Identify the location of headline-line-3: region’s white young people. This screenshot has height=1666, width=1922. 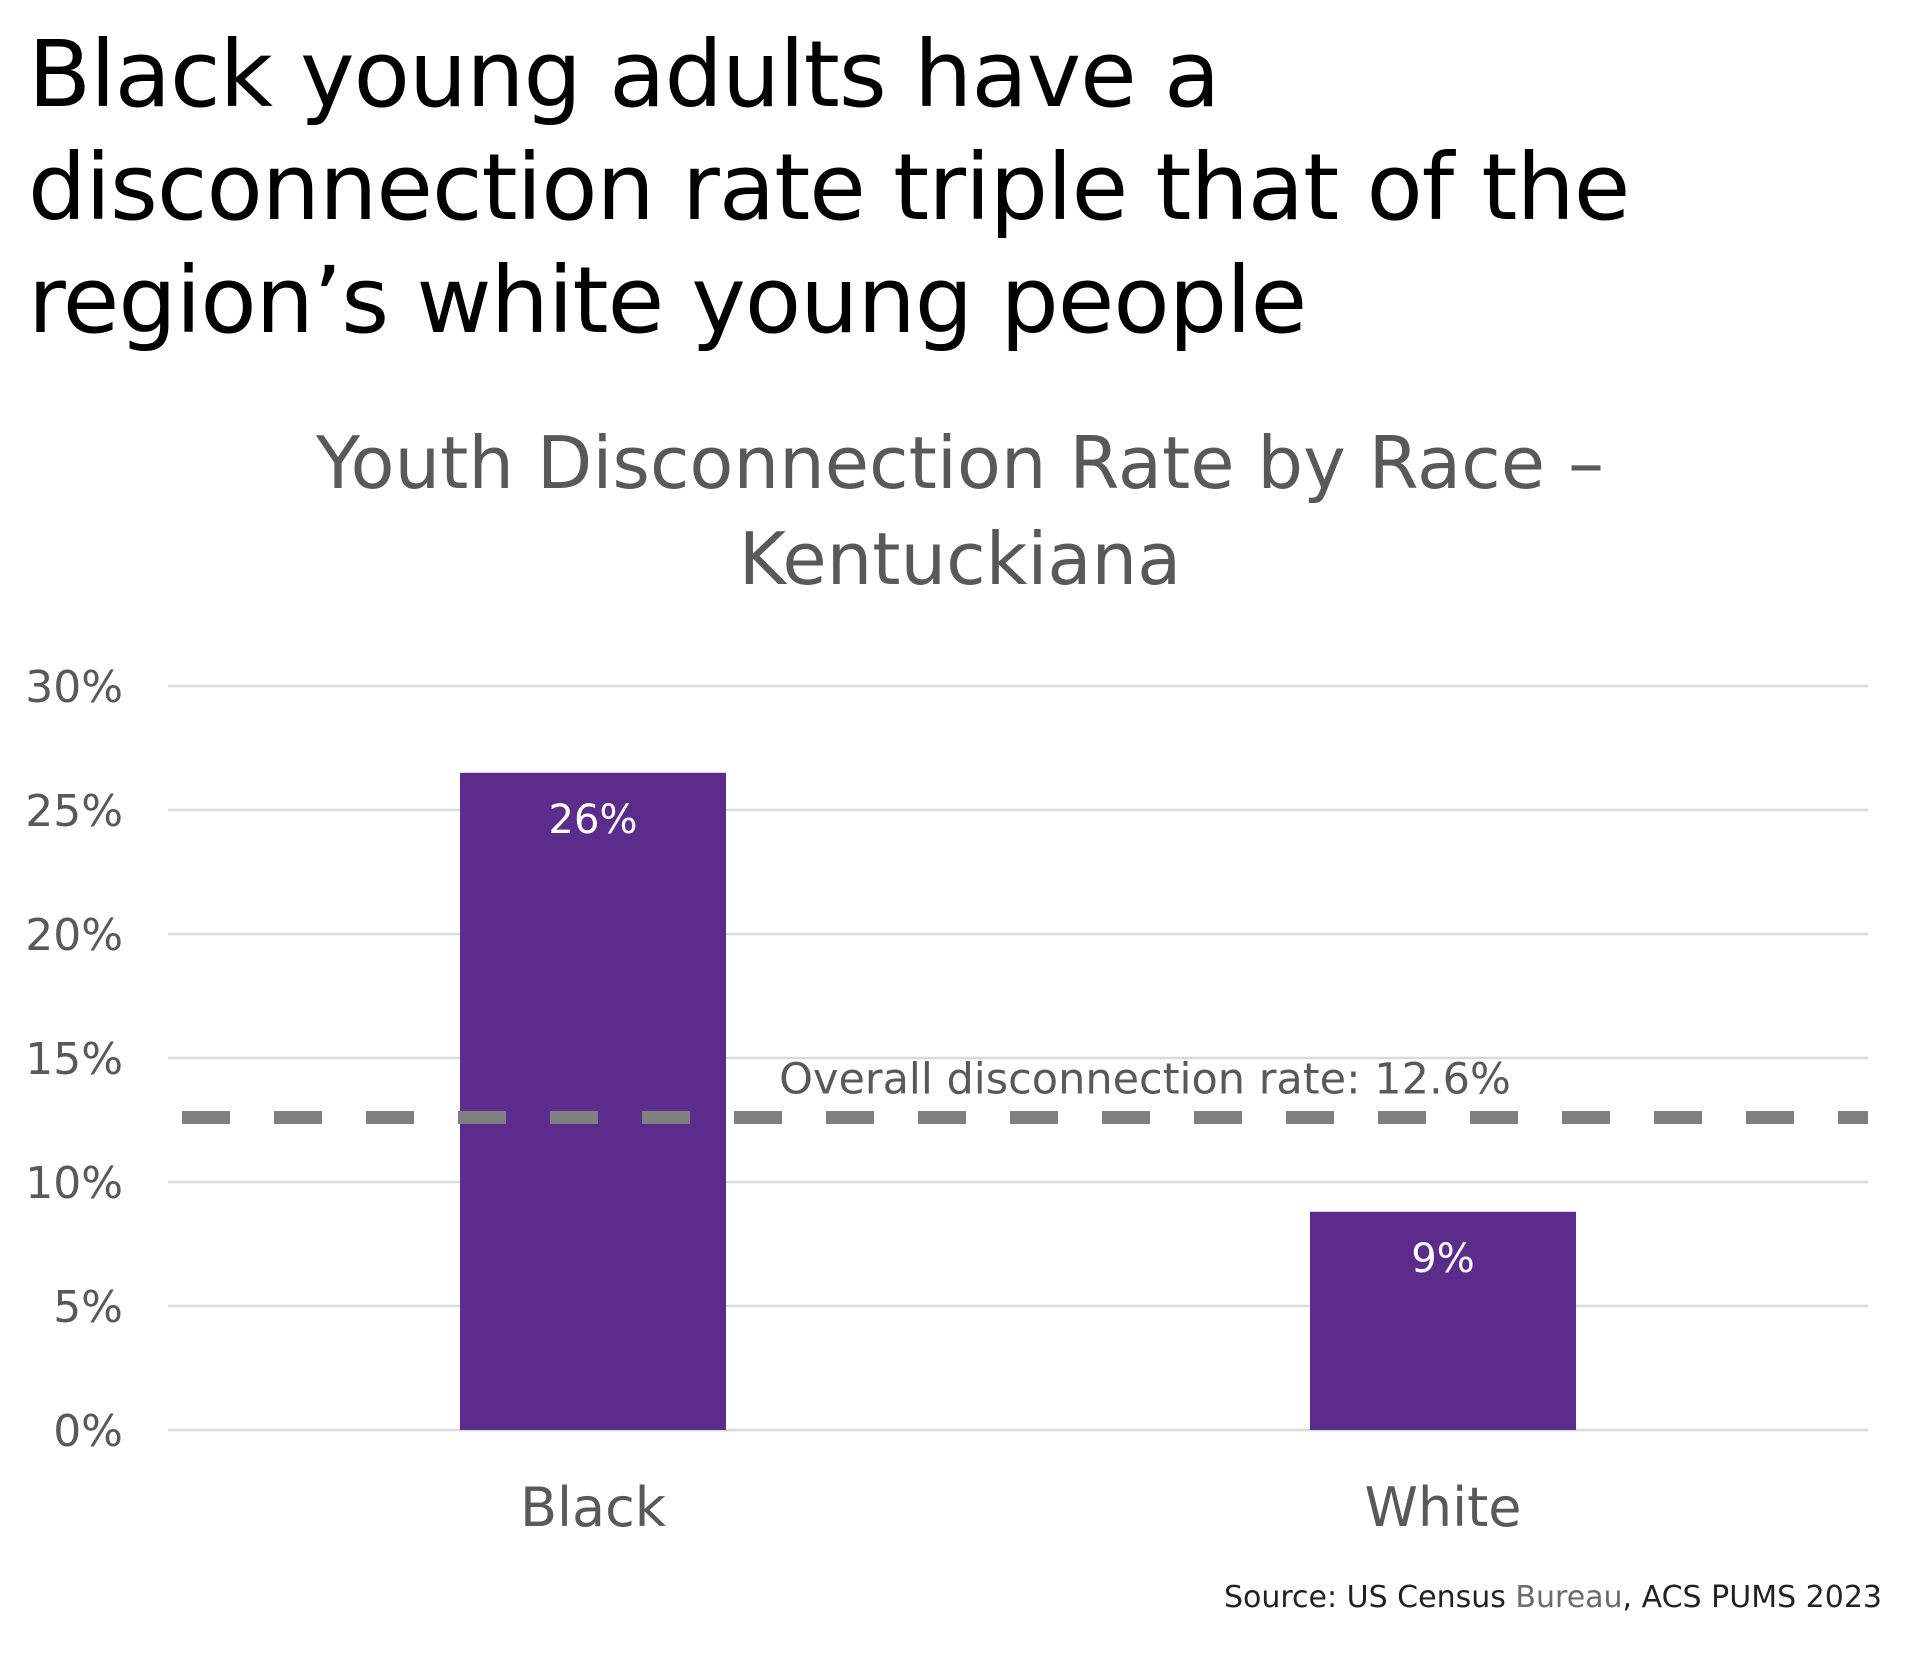
(667, 300).